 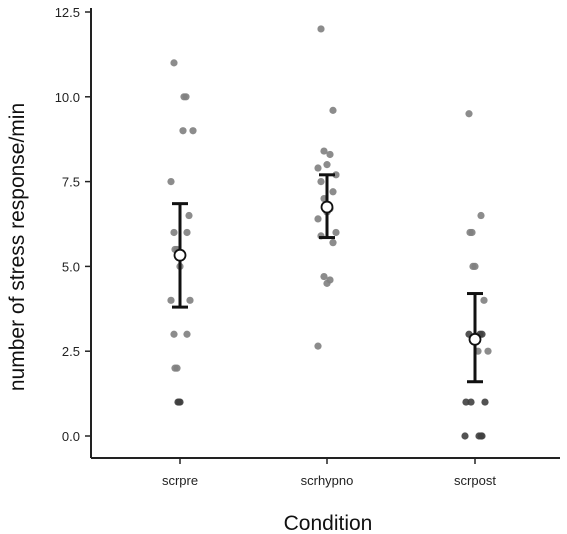 What do you see at coordinates (71, 436) in the screenshot?
I see `y-tick-label: 0.0` at bounding box center [71, 436].